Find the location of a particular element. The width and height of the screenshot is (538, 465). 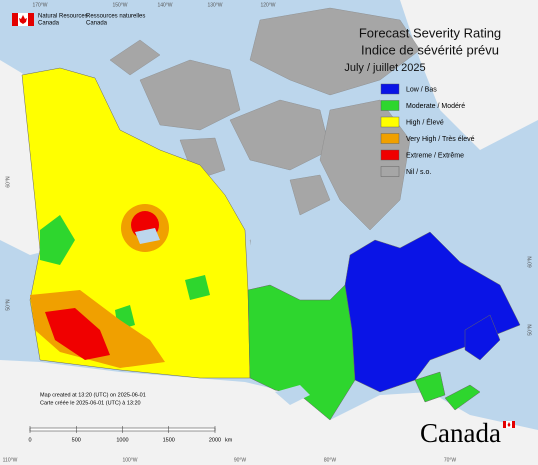

scale-label: 1500 is located at coordinates (169, 440).